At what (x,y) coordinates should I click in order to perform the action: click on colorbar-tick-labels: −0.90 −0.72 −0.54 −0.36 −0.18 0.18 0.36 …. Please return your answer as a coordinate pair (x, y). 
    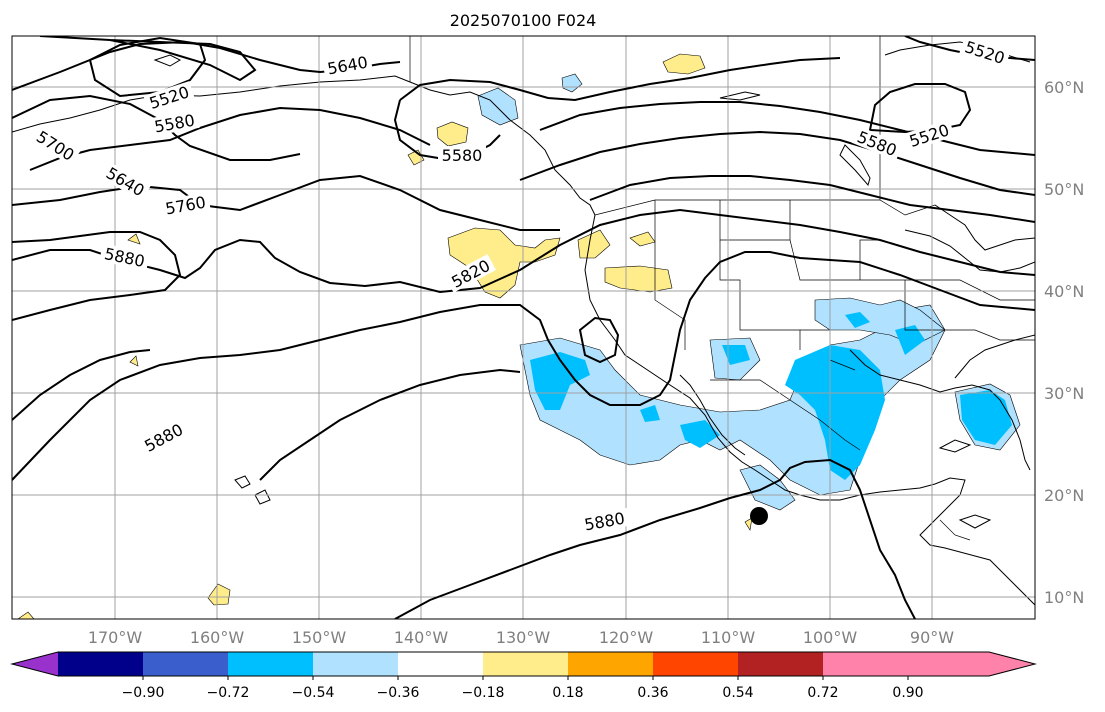
    Looking at the image, I should click on (523, 693).